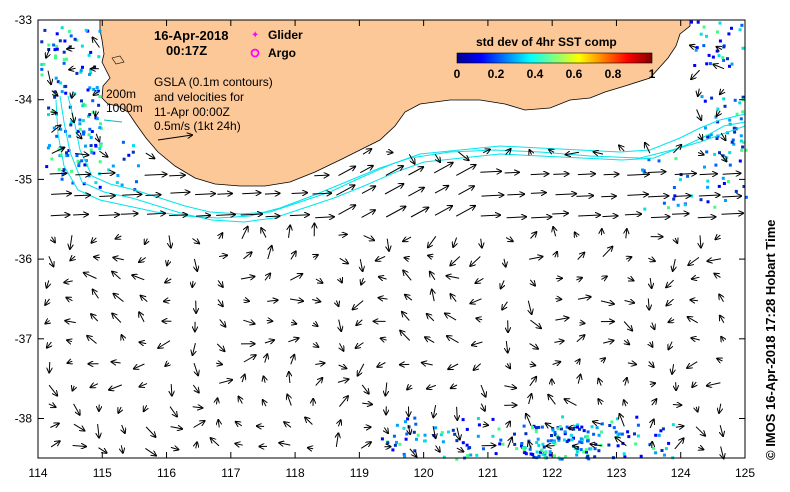 The height and width of the screenshot is (492, 790). I want to click on longitude-tick-label: 121, so click(488, 473).